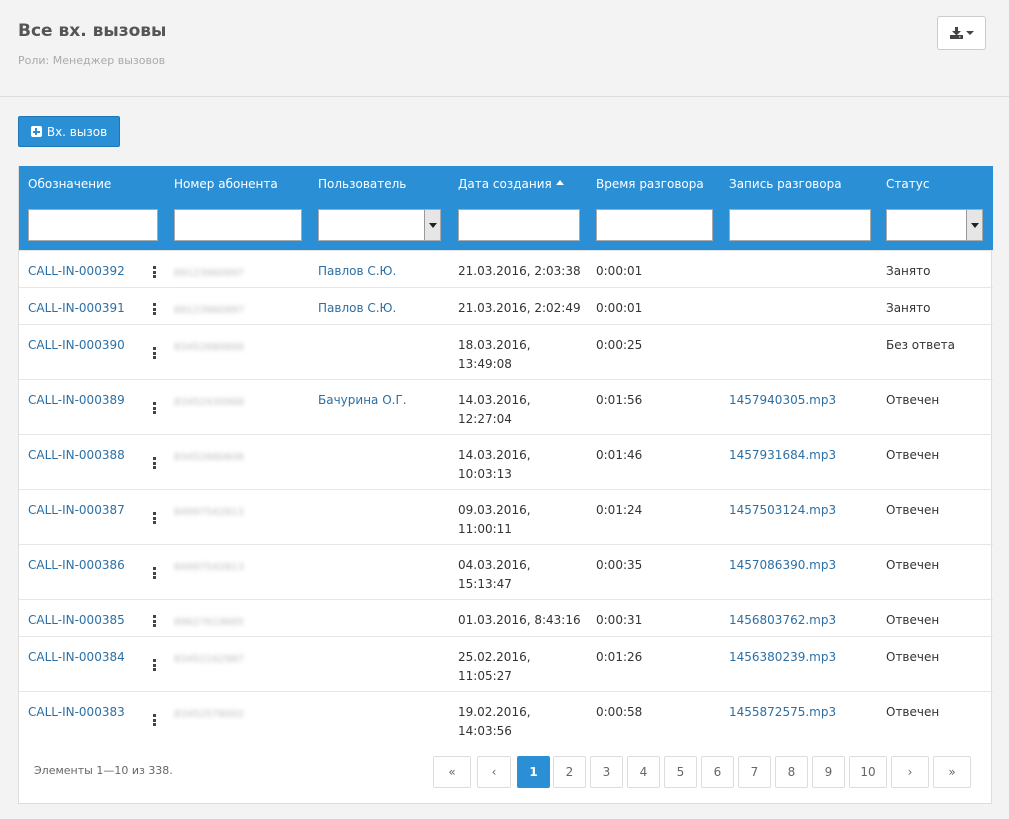  What do you see at coordinates (76, 620) in the screenshot?
I see `call-id-link: CALL-IN-000385` at bounding box center [76, 620].